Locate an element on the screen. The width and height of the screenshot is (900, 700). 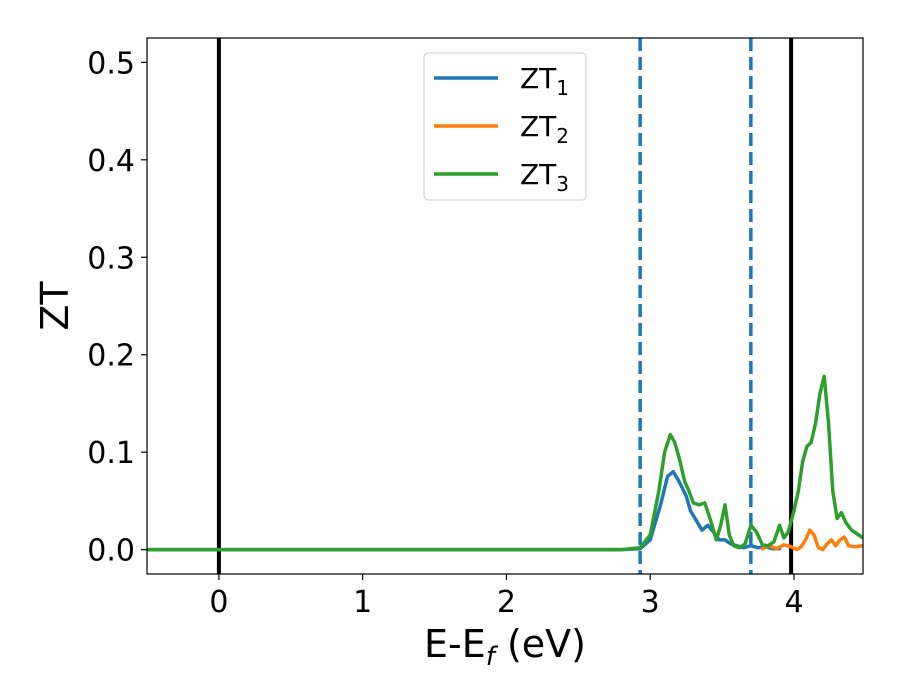
x-axis-label: E-Ef (eV) is located at coordinates (505, 647).